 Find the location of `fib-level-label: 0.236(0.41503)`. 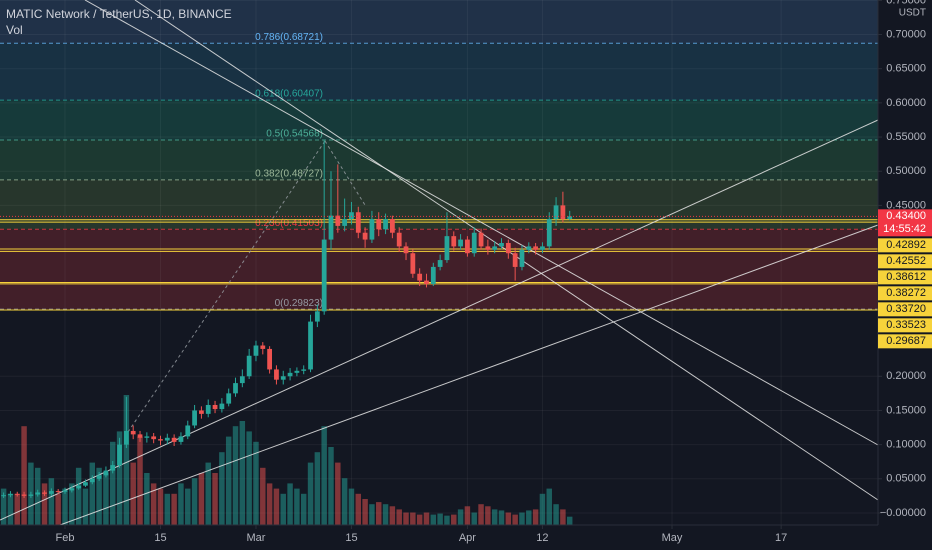

fib-level-label: 0.236(0.41503) is located at coordinates (289, 223).